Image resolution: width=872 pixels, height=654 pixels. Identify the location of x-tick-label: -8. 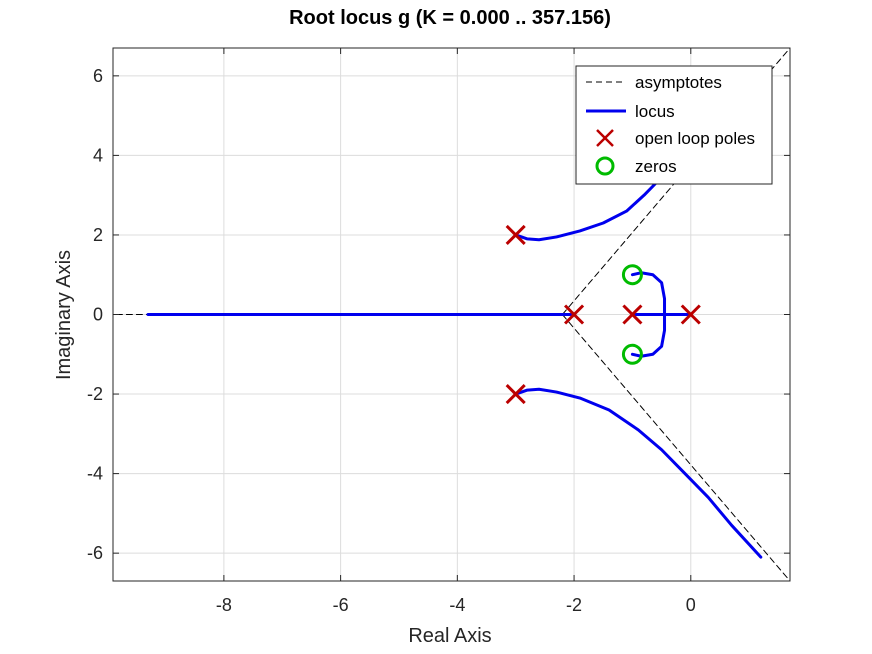
(224, 605).